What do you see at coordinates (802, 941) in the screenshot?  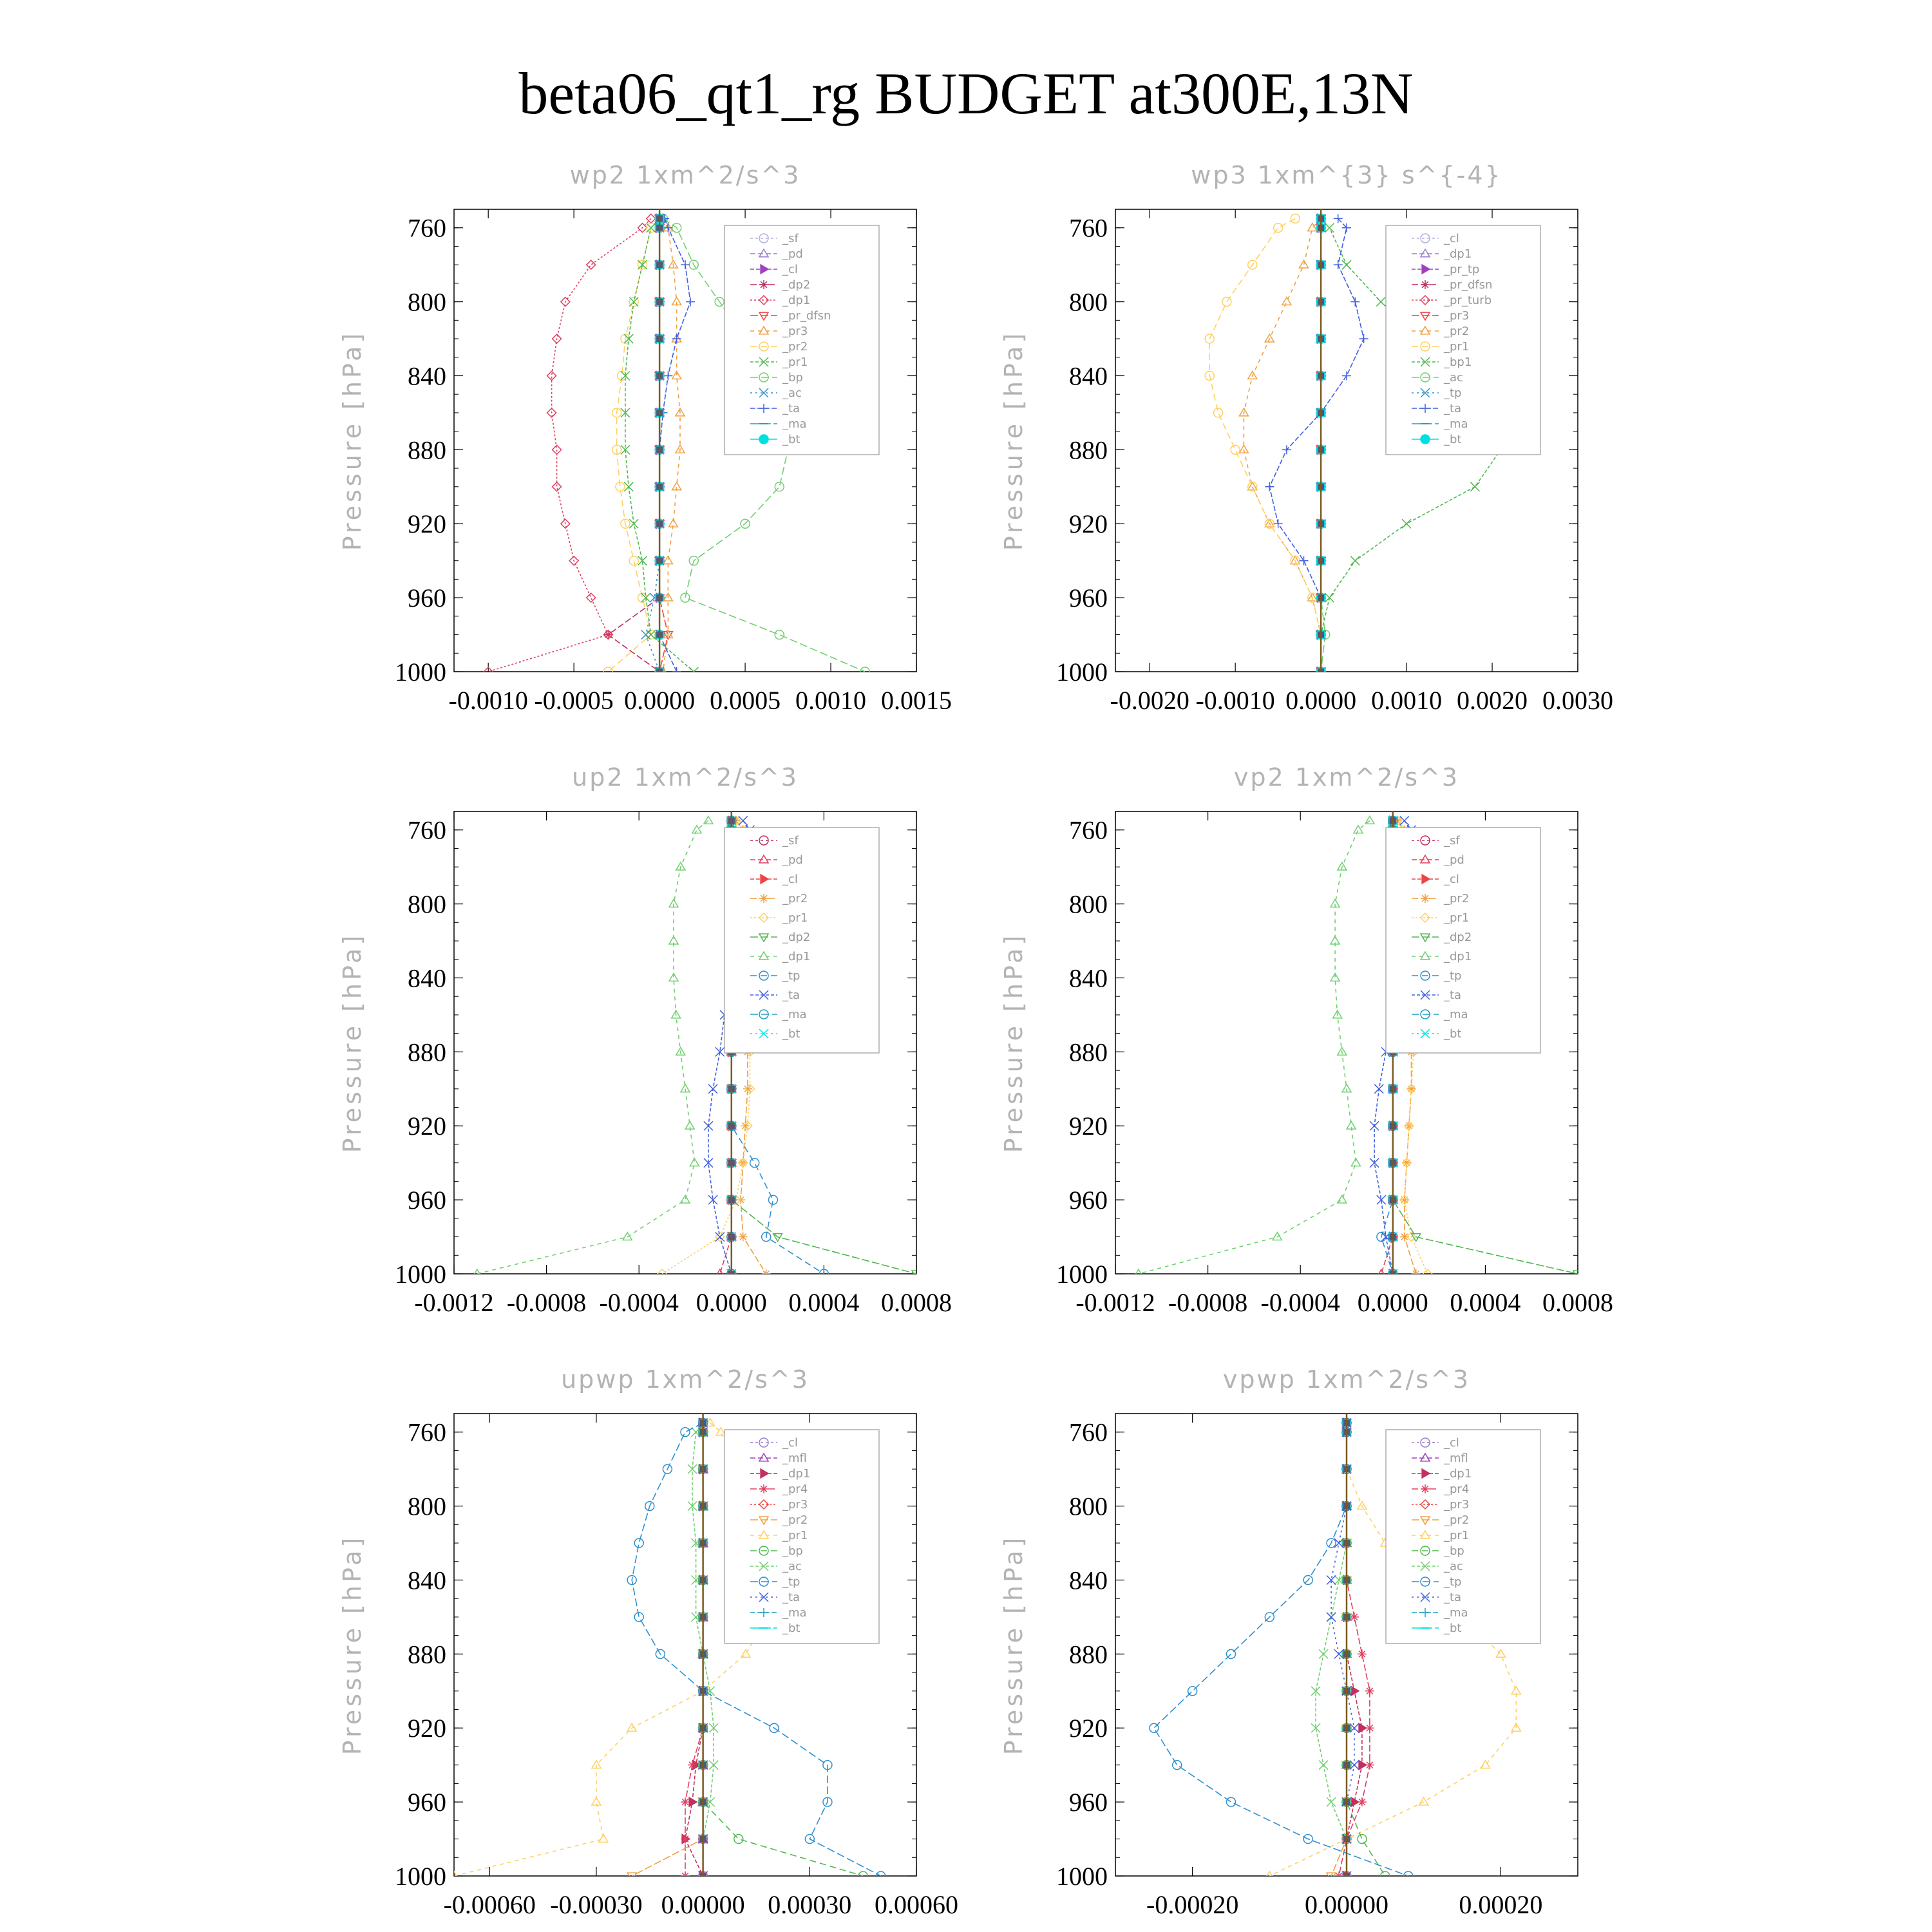 I see `legend-box` at bounding box center [802, 941].